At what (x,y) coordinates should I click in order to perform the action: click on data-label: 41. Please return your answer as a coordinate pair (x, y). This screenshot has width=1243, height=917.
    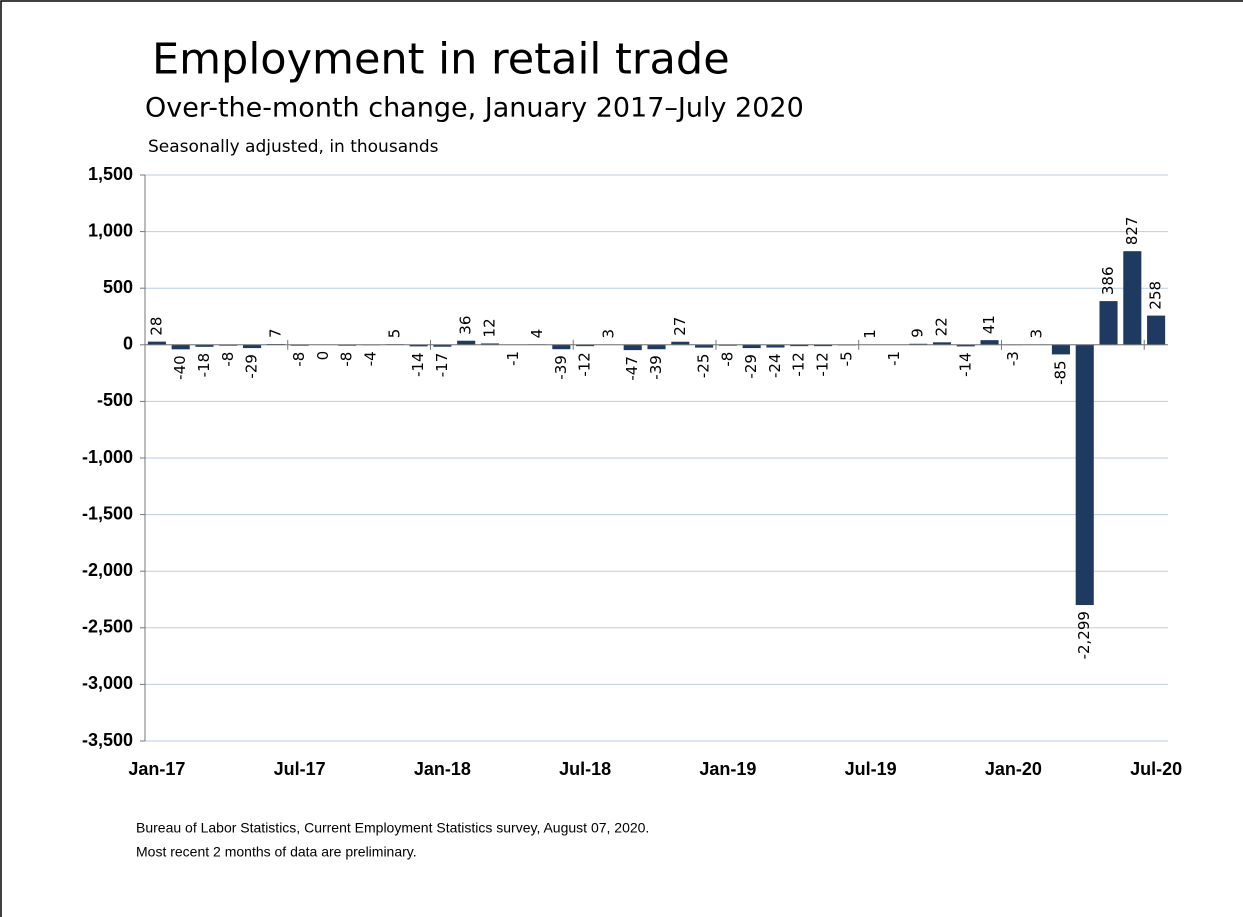
    Looking at the image, I should click on (989, 324).